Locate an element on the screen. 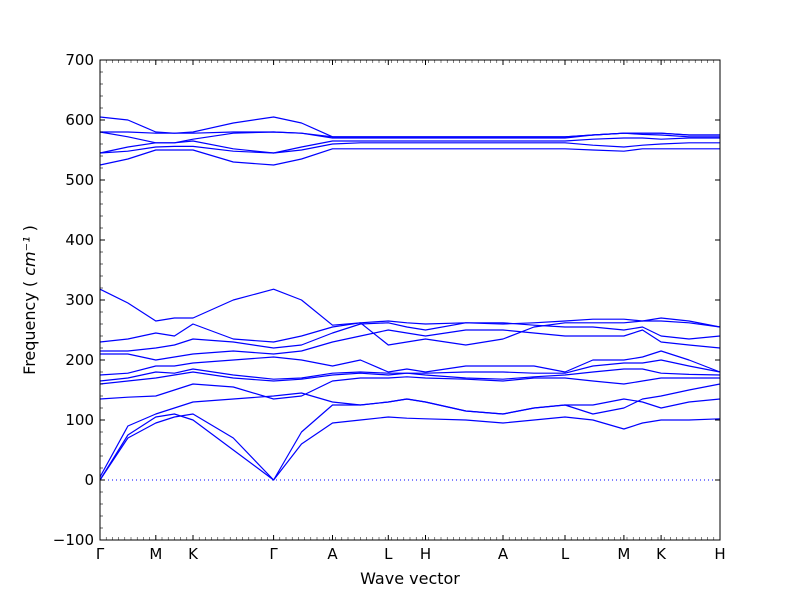  y-axis-label-open: ( is located at coordinates (29, 284).